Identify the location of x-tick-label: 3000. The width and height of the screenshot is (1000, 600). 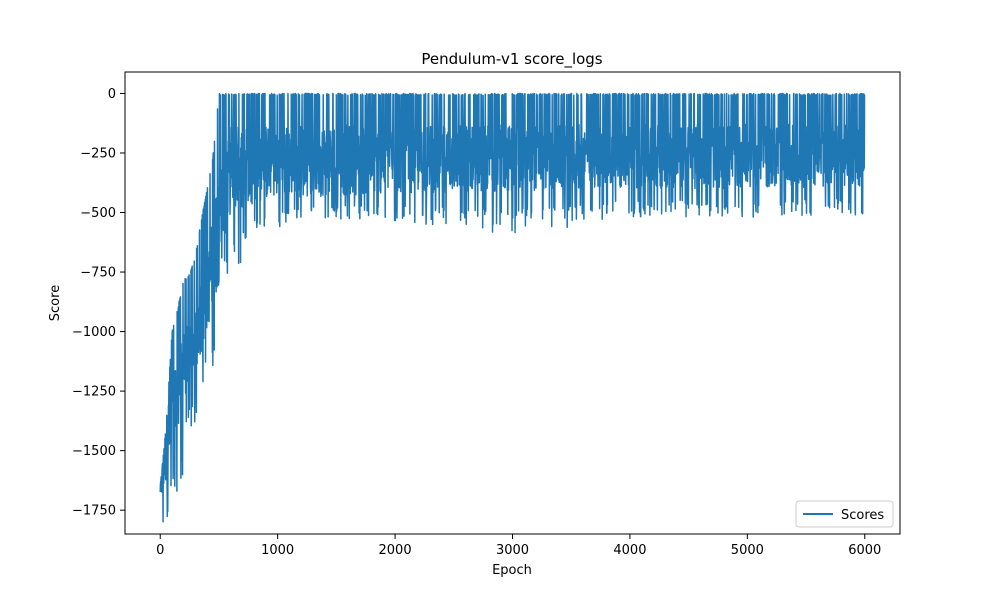
(512, 550).